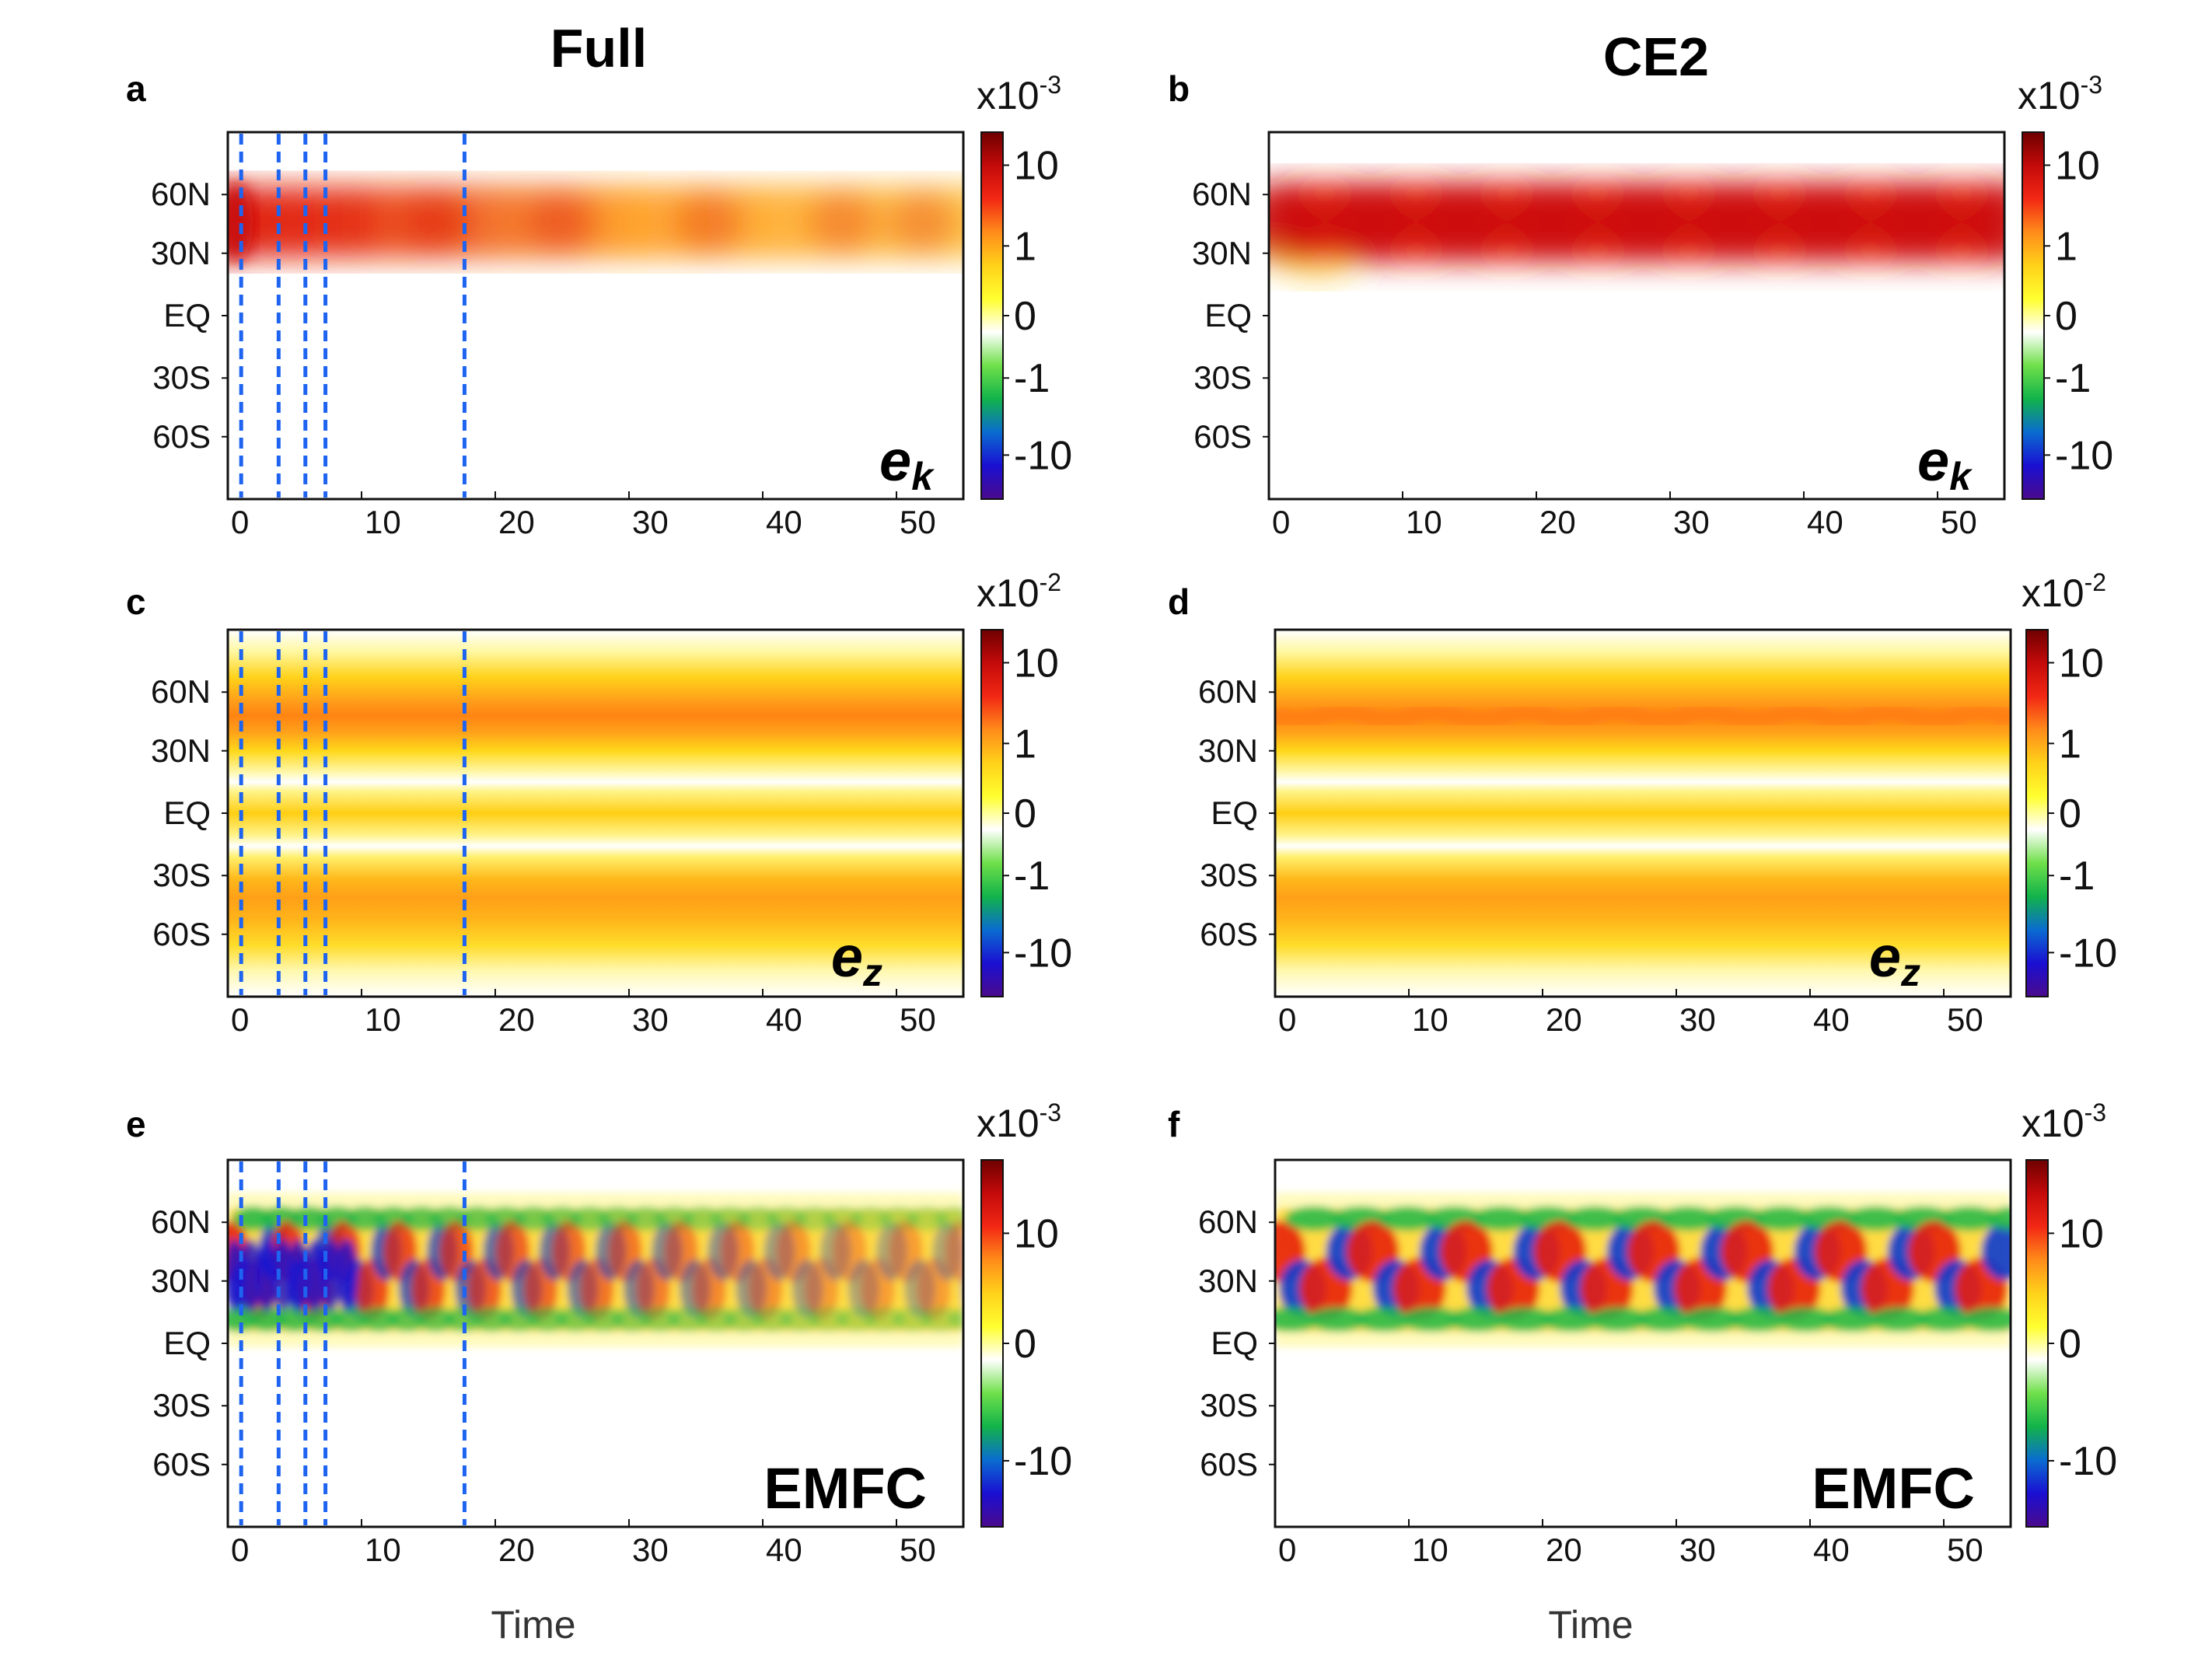 This screenshot has height=1659, width=2212. Describe the element at coordinates (1179, 602) in the screenshot. I see `panel-letter: d` at that location.